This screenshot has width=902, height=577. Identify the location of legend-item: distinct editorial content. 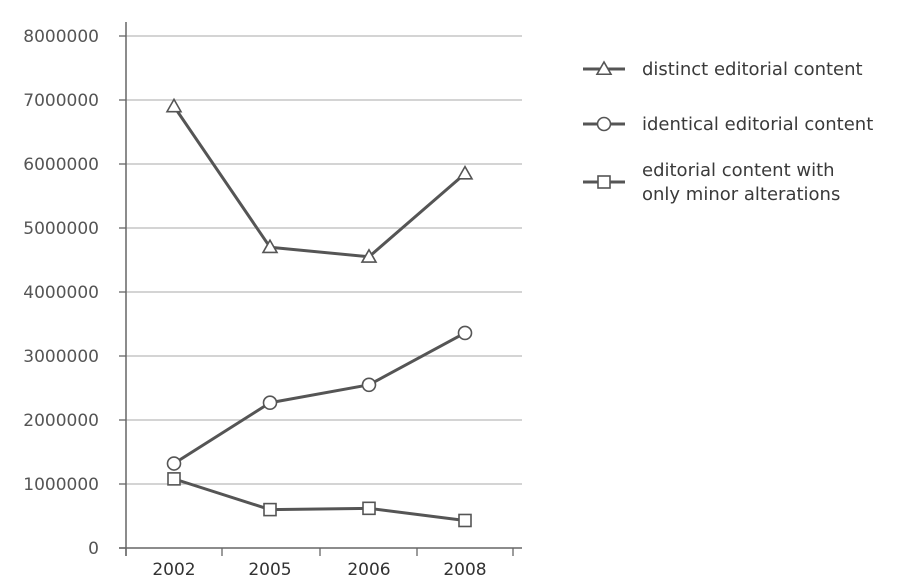
(723, 69).